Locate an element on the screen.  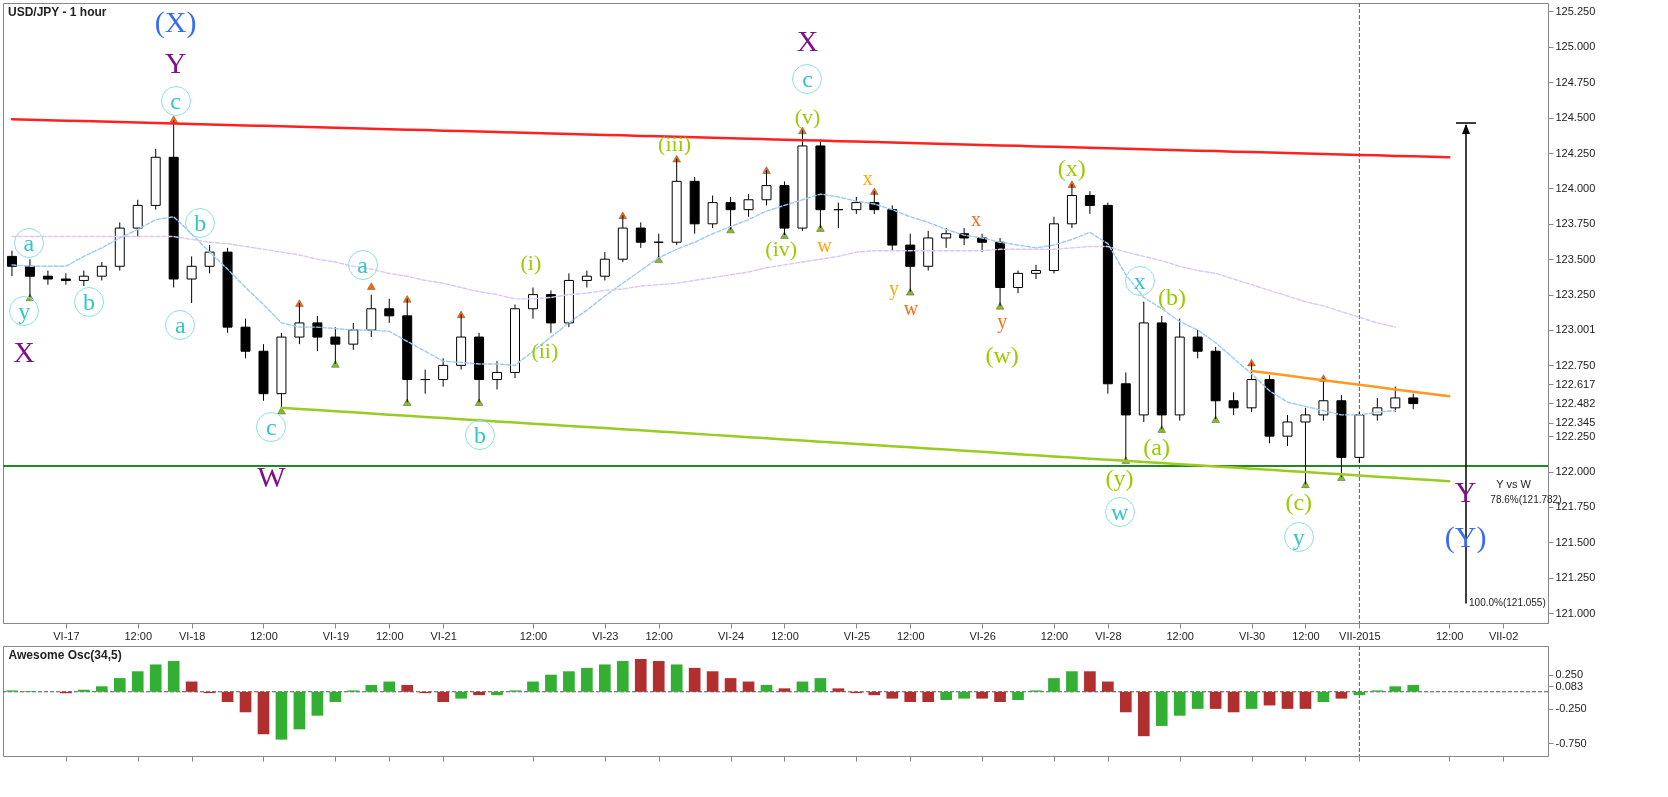
y-tick-label: 122.000 is located at coordinates (1575, 471).